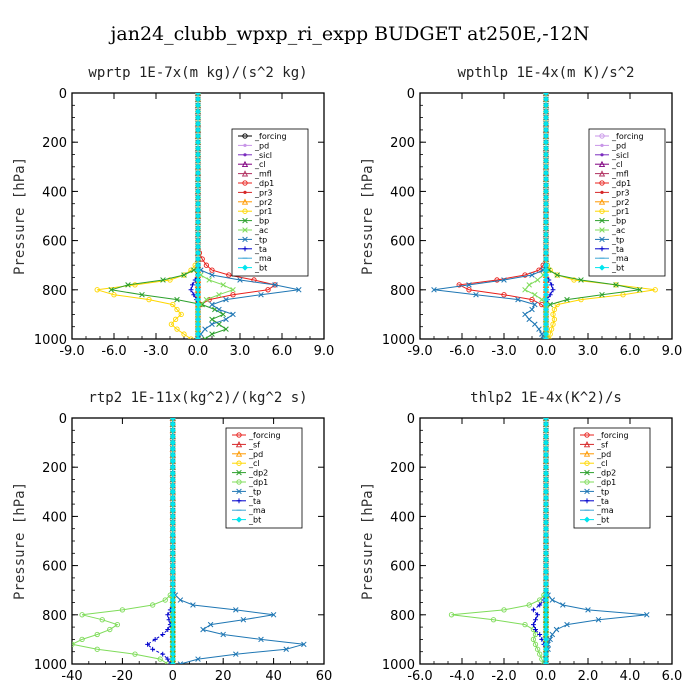 This screenshot has width=700, height=700. Describe the element at coordinates (461, 676) in the screenshot. I see `x-tick-label: -4.0` at that location.